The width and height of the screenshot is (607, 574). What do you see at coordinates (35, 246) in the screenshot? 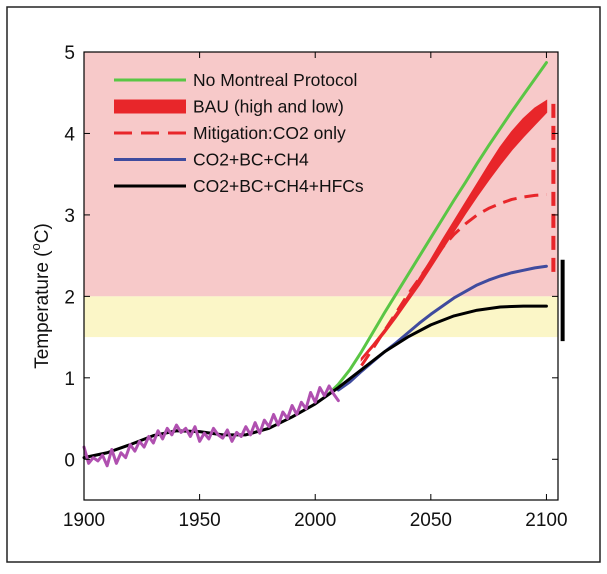
I see `y-axis-label-sup: o` at bounding box center [35, 246].